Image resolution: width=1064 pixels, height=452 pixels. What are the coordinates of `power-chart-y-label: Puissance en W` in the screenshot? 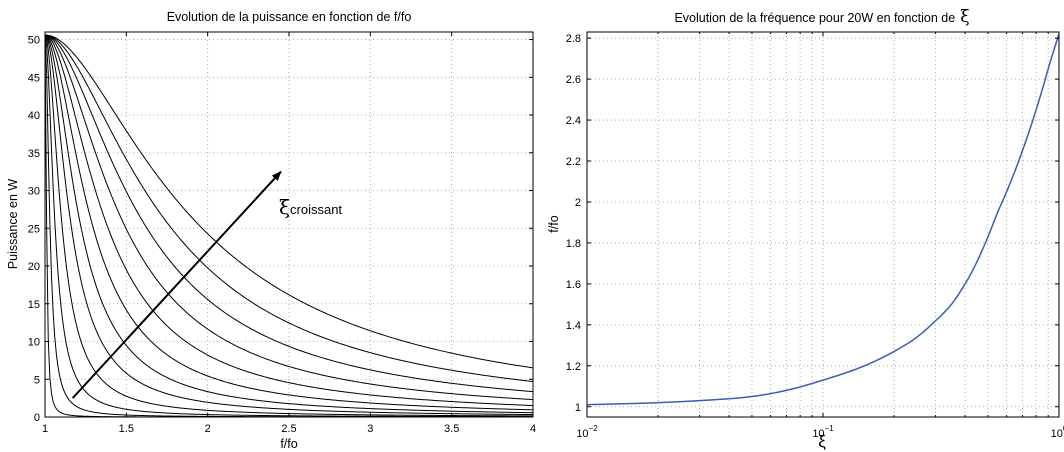 It's located at (13, 224).